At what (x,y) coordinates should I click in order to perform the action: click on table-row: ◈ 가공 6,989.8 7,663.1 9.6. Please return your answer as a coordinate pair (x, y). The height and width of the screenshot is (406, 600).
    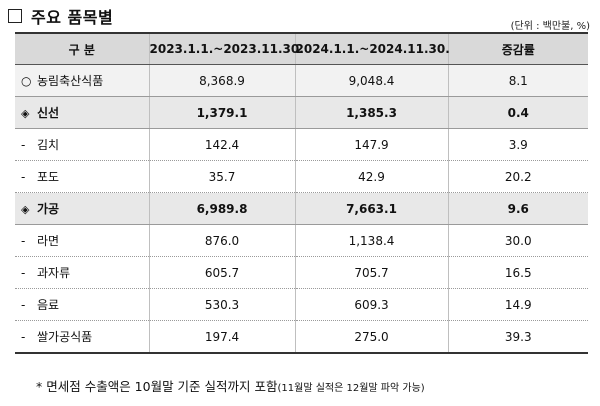
    Looking at the image, I should click on (301, 208).